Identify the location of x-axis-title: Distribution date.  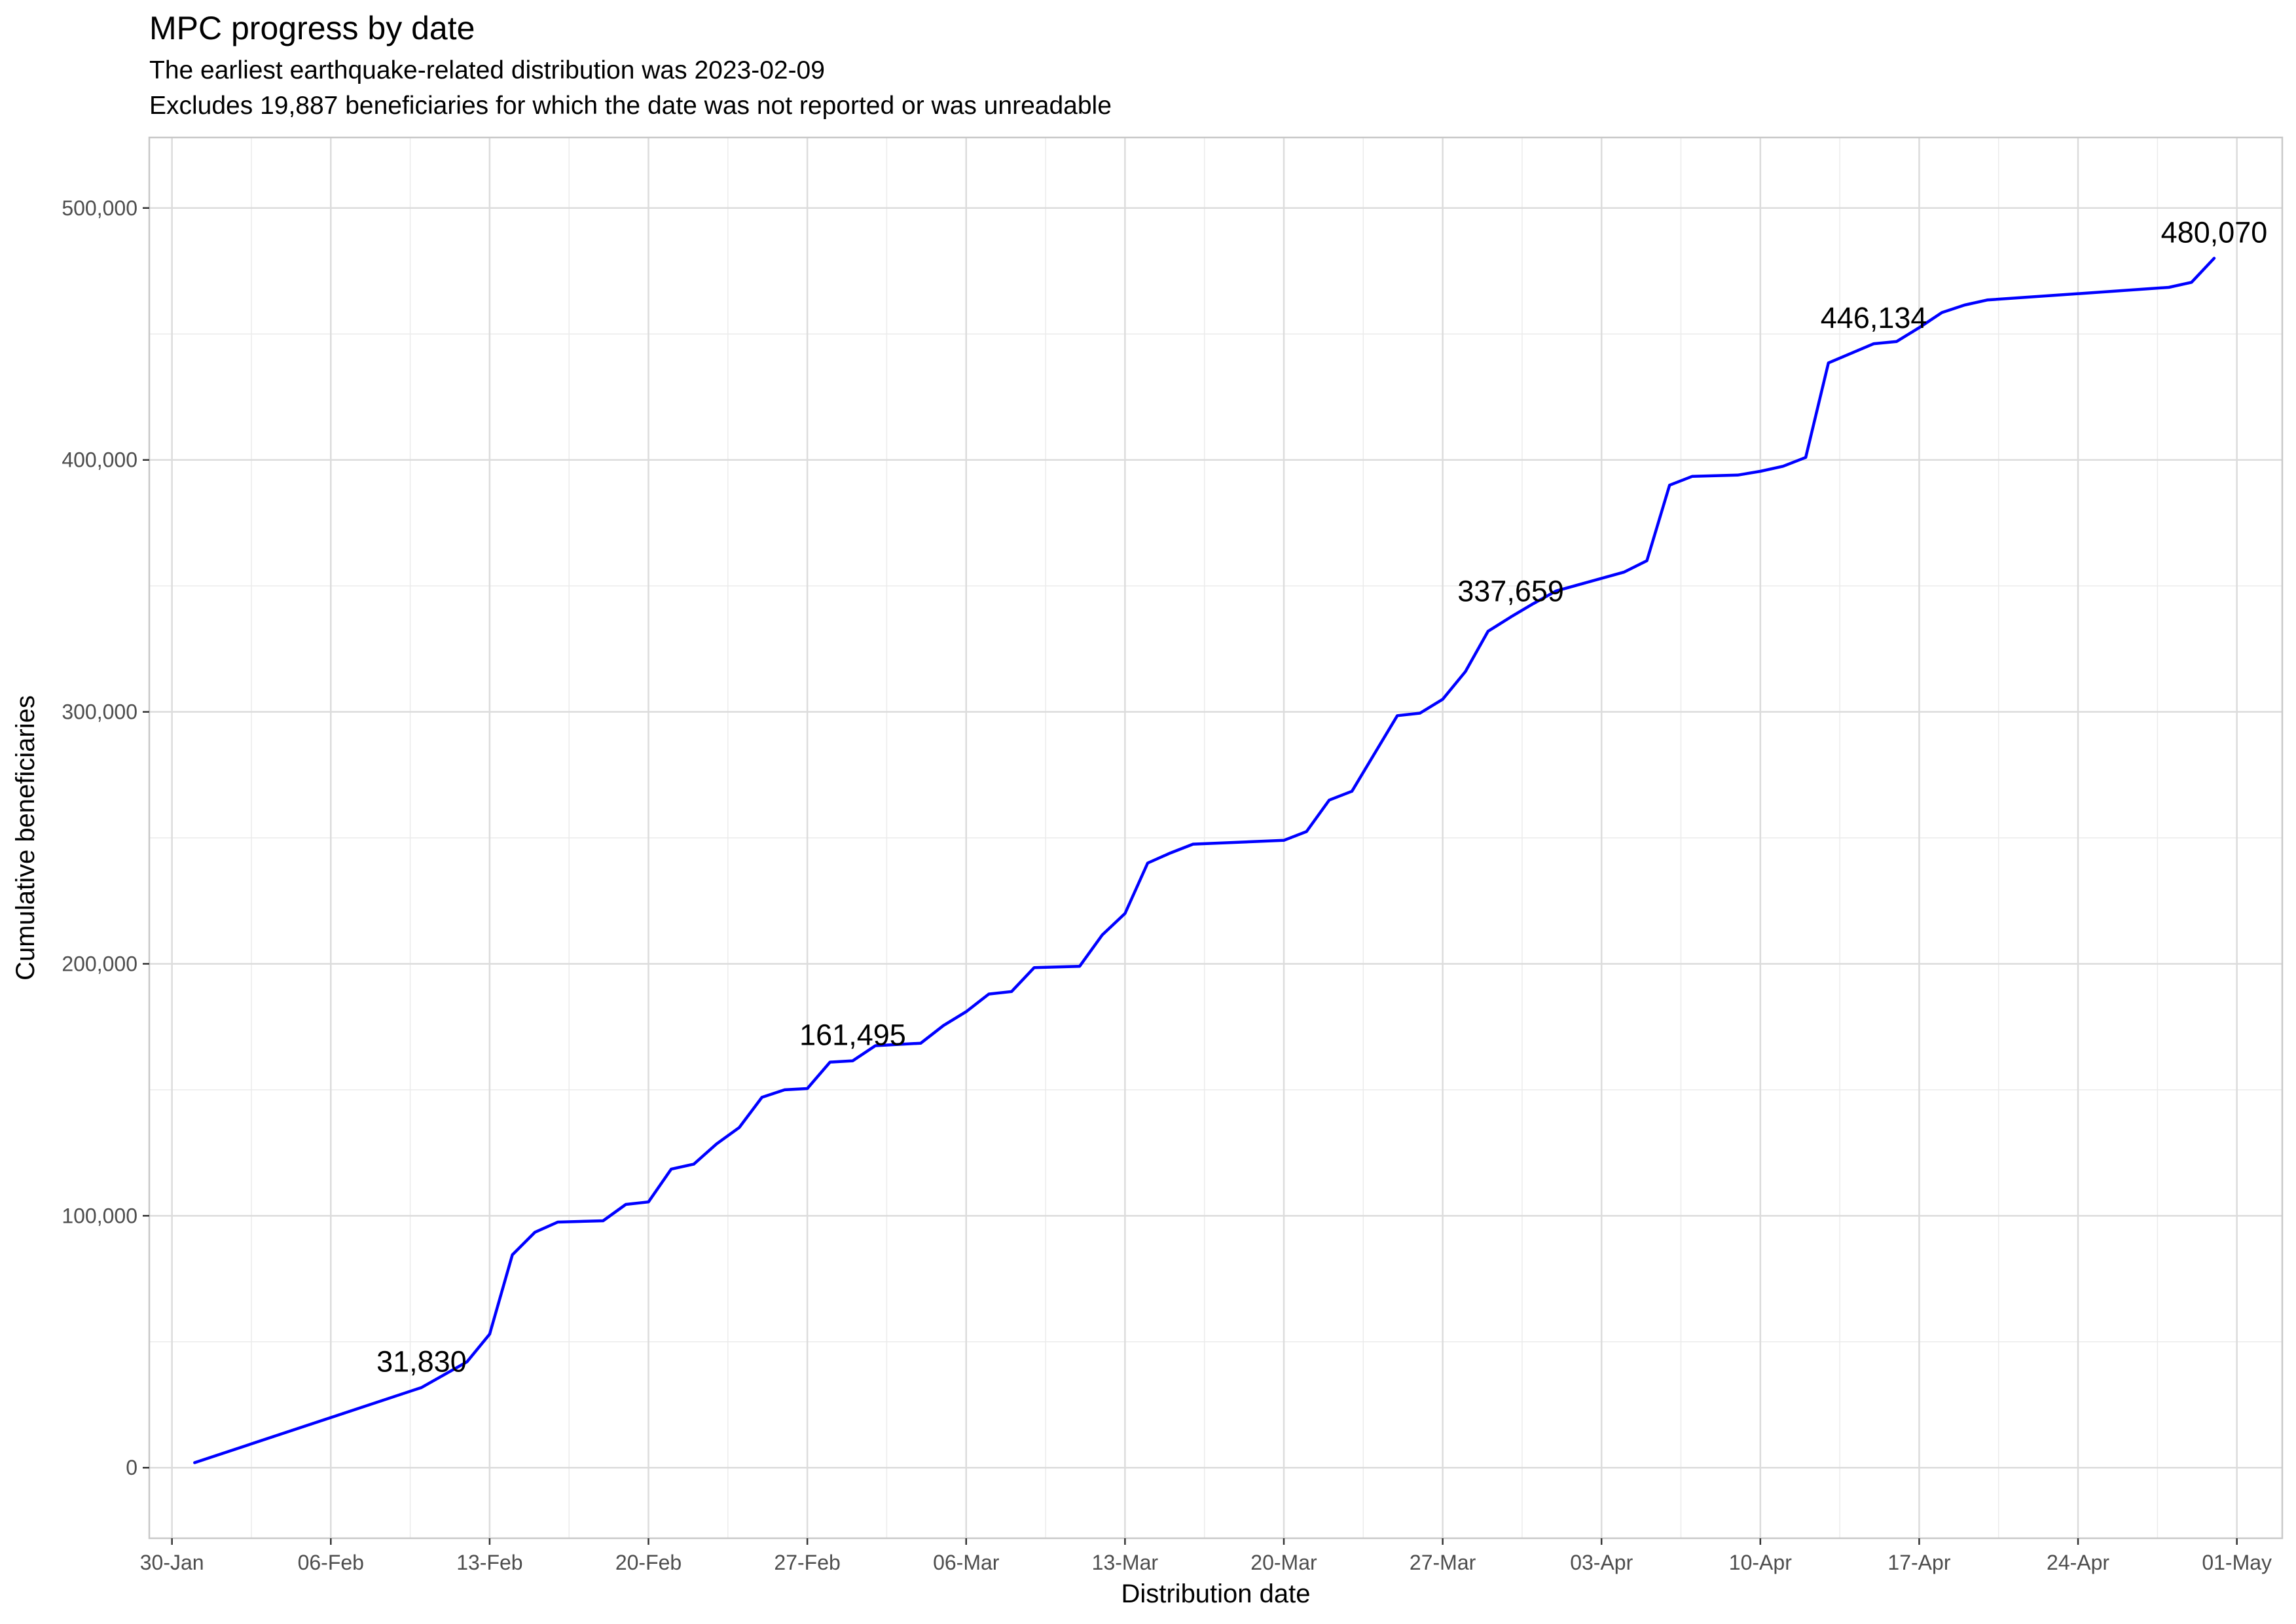
(1215, 1593).